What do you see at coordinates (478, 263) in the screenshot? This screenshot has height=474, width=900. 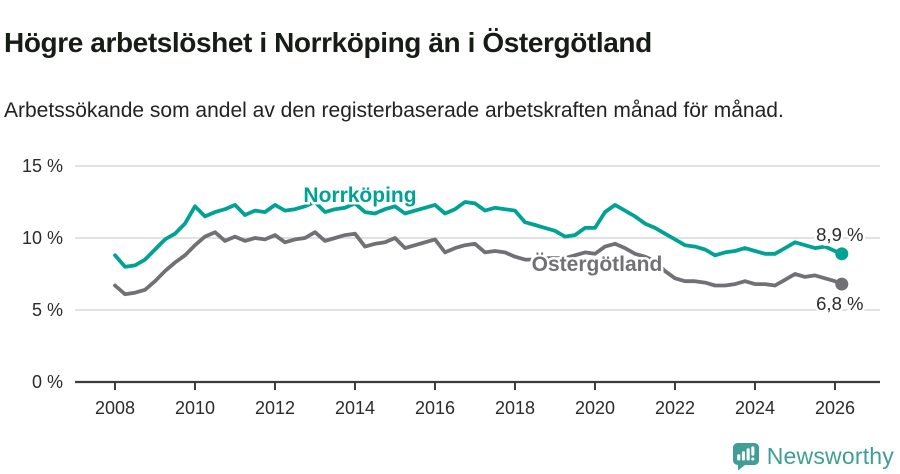 I see `series-line-ostergotland` at bounding box center [478, 263].